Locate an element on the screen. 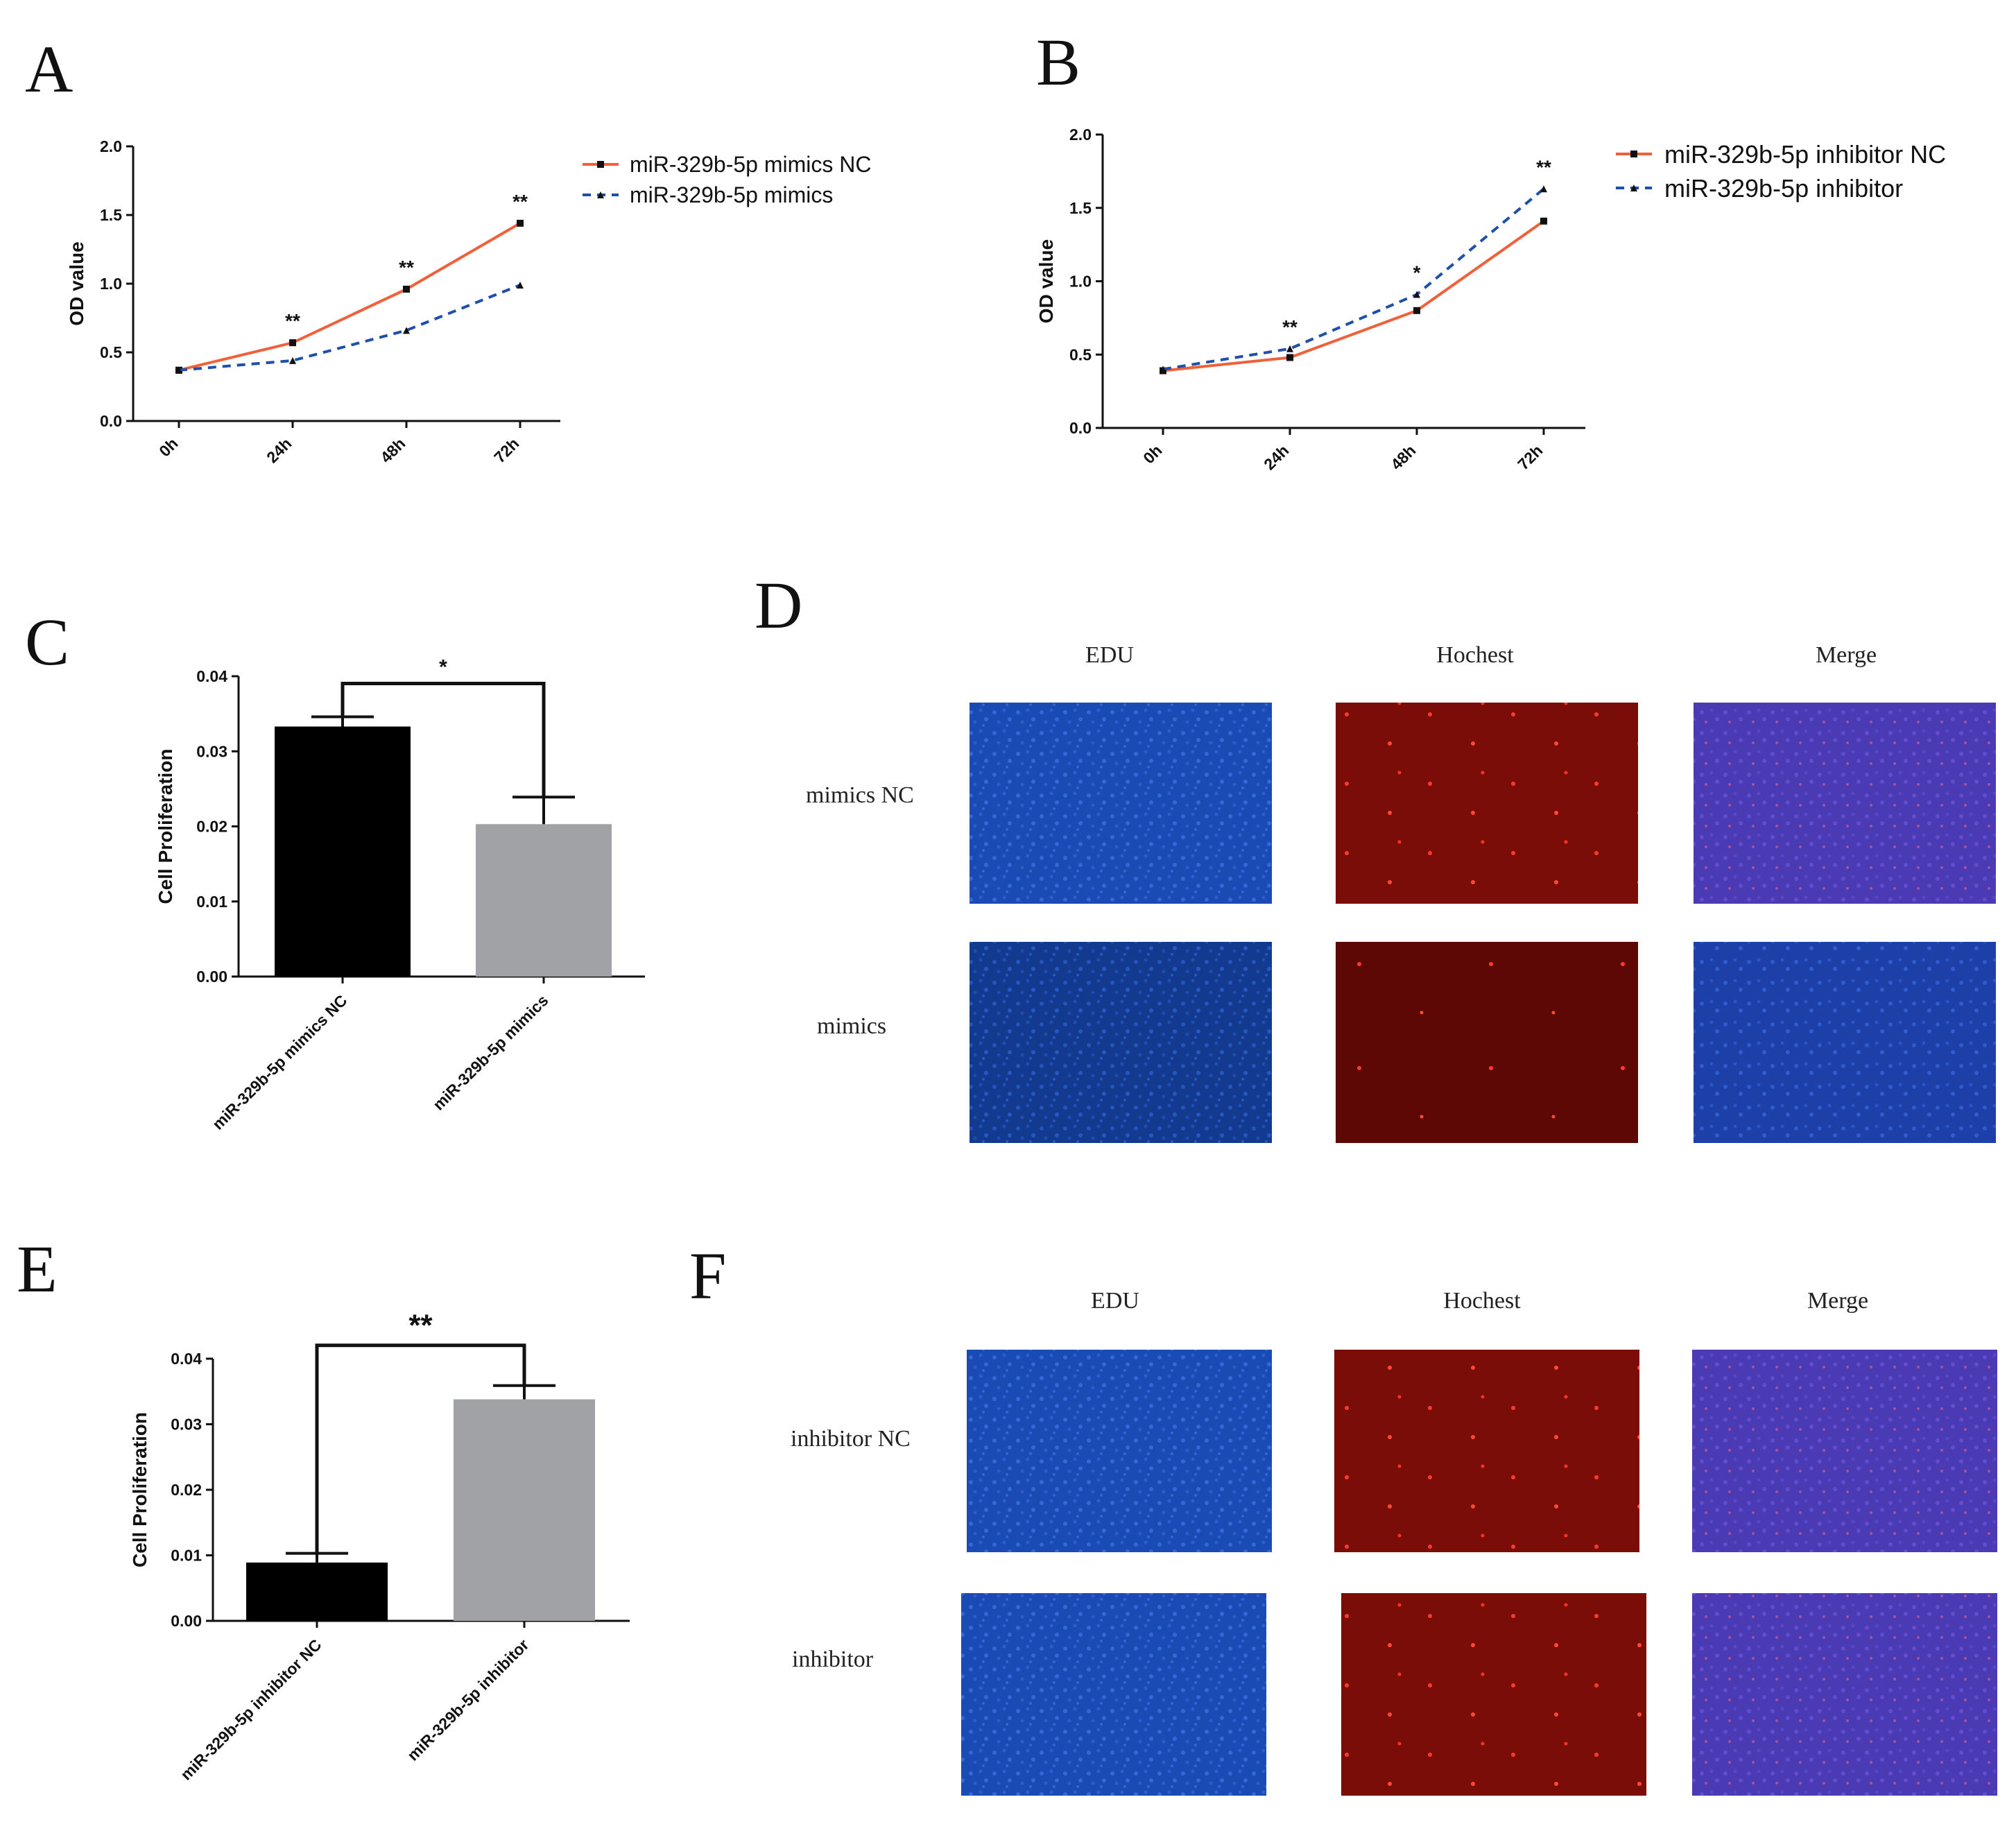 Image resolution: width=2016 pixels, height=1822 pixels. micrograph-hochest-inhibitor is located at coordinates (1493, 1694).